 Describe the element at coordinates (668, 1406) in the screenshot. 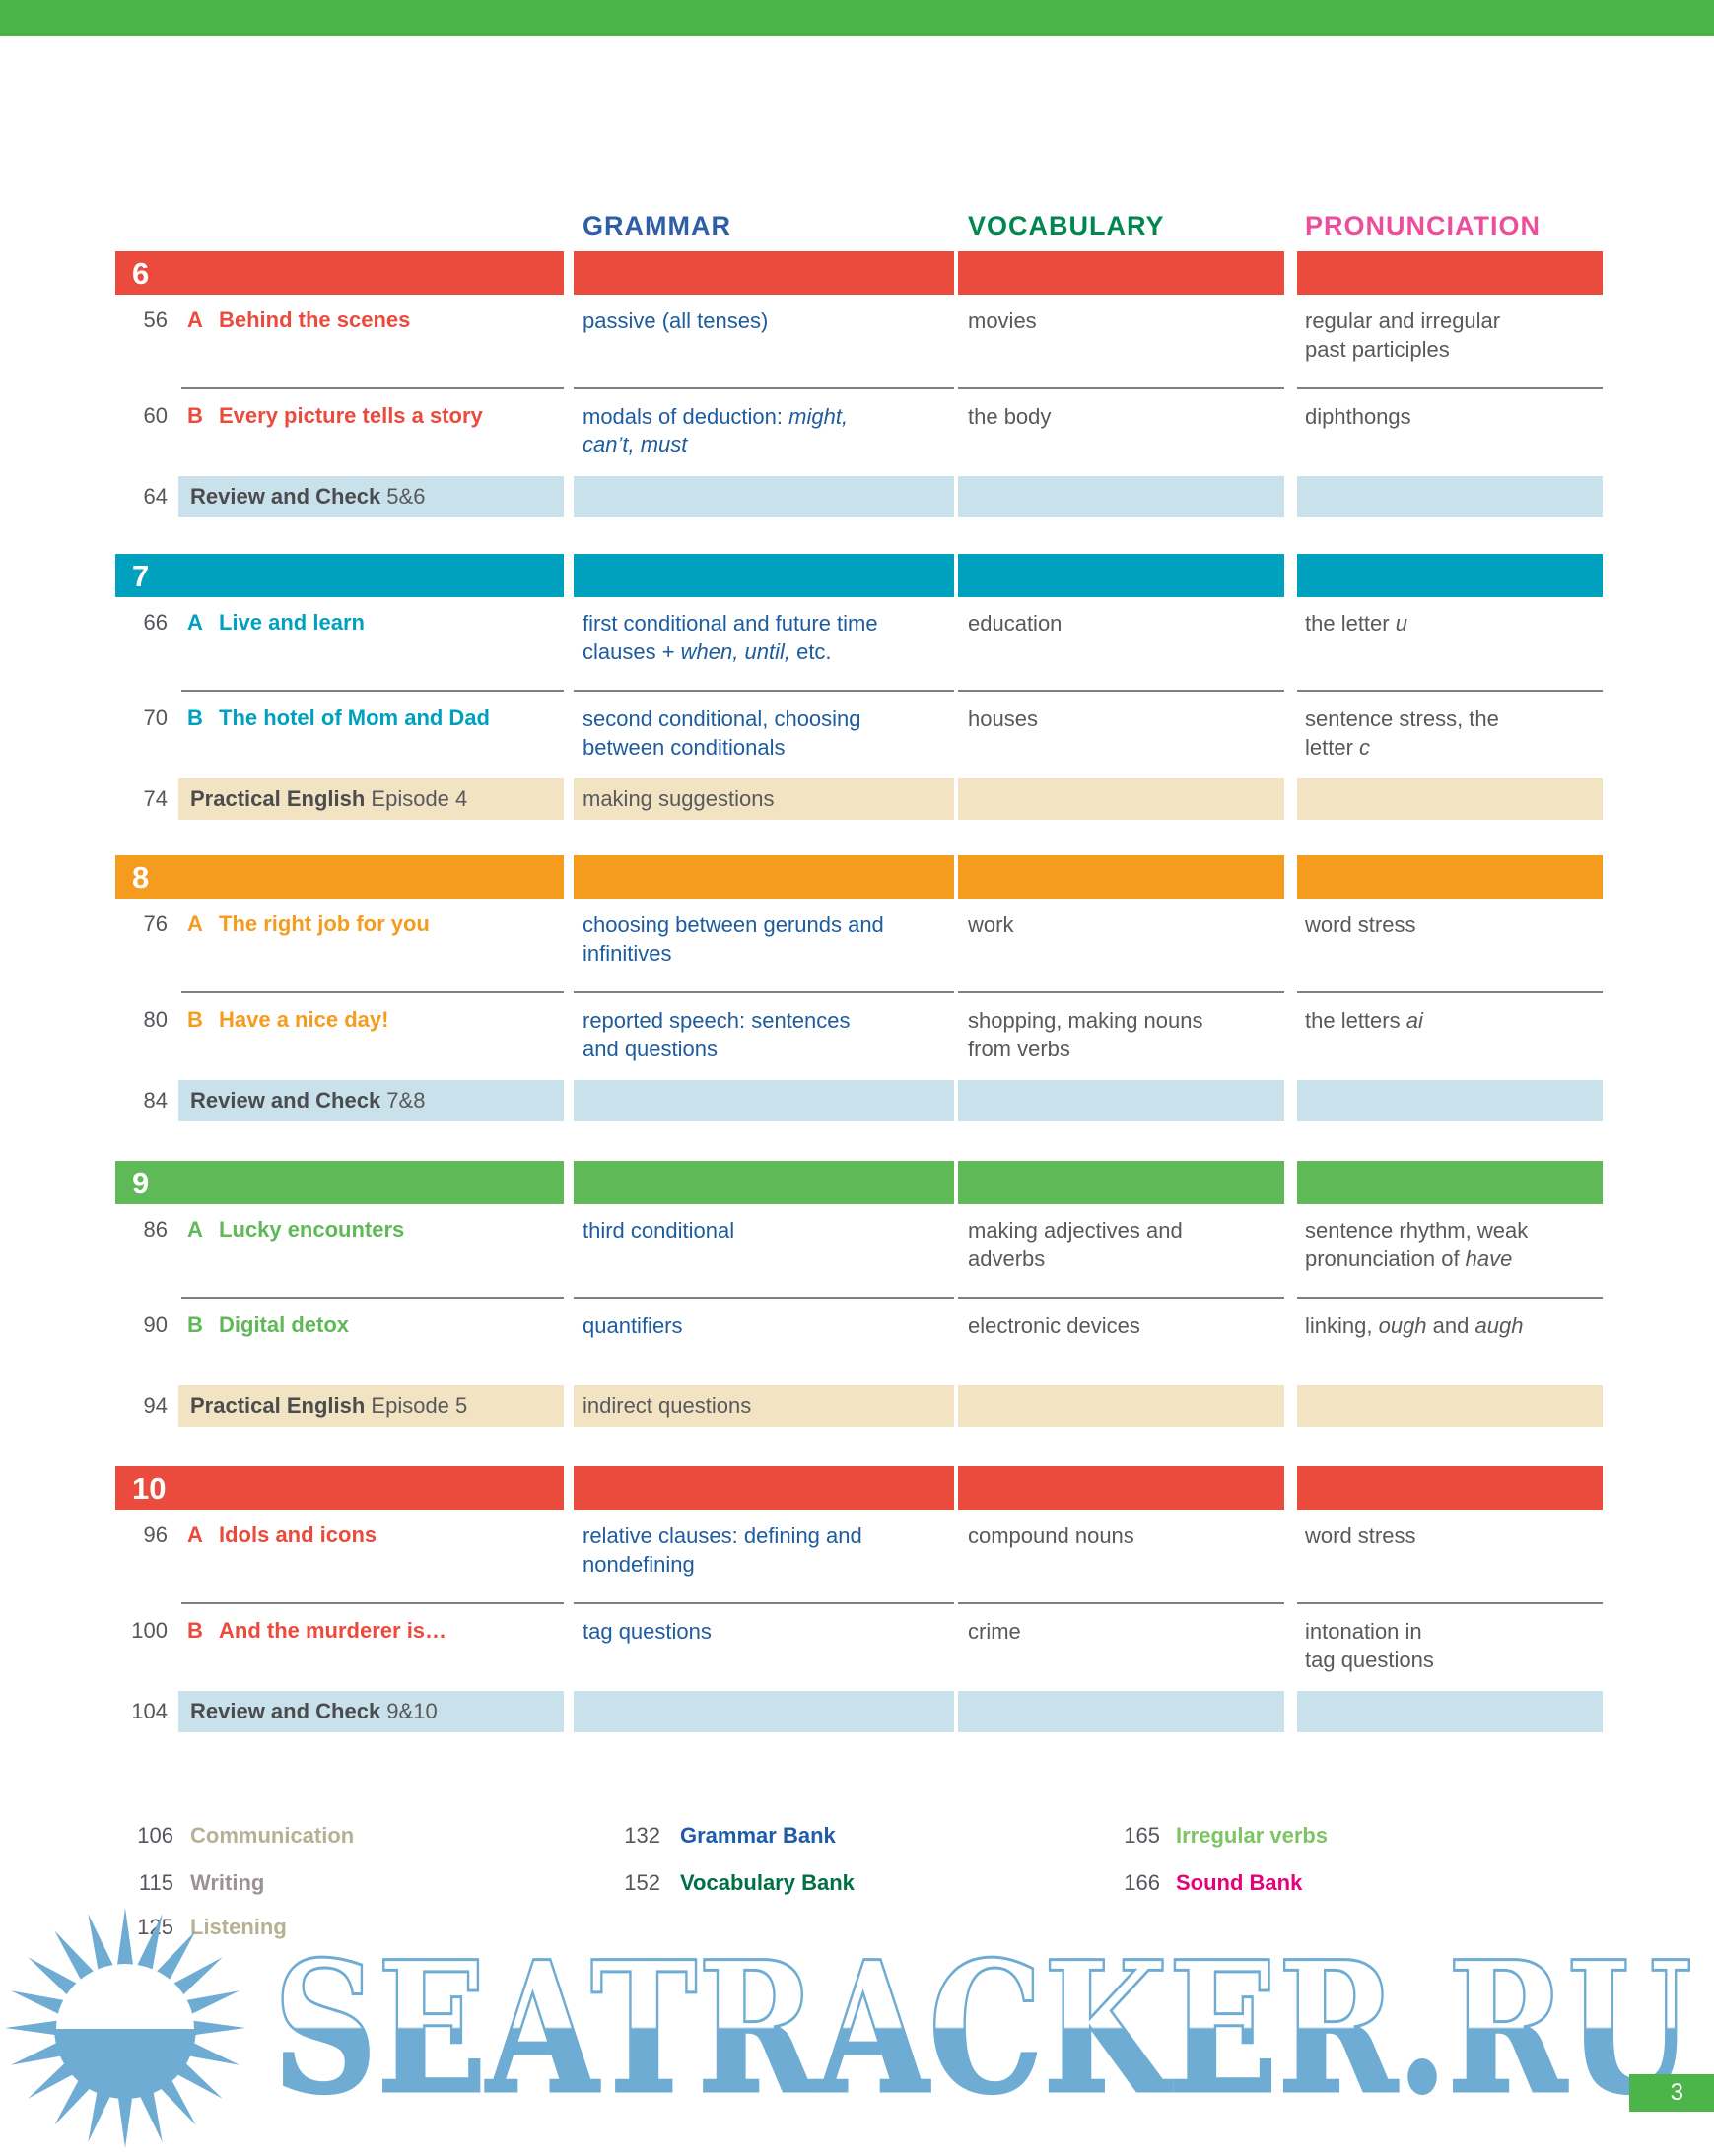

I see `footer-grammar-cell: indirect questions` at that location.